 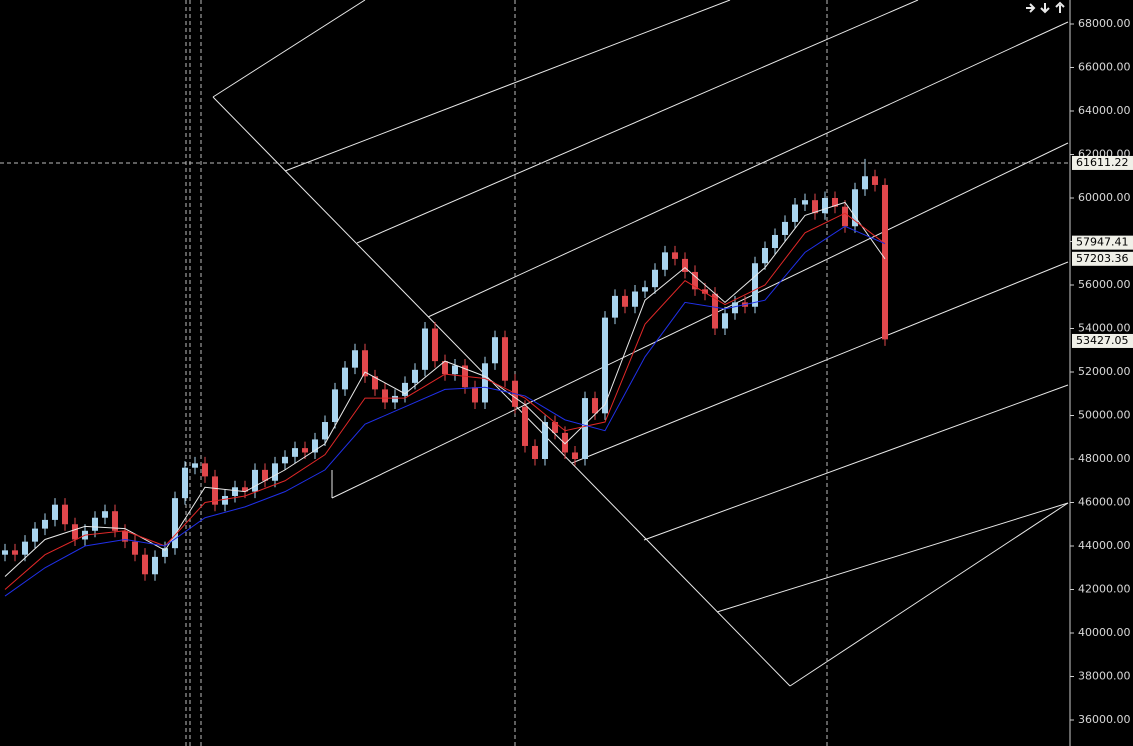 I want to click on y-tick-label: 54000.00, so click(x=1104, y=327).